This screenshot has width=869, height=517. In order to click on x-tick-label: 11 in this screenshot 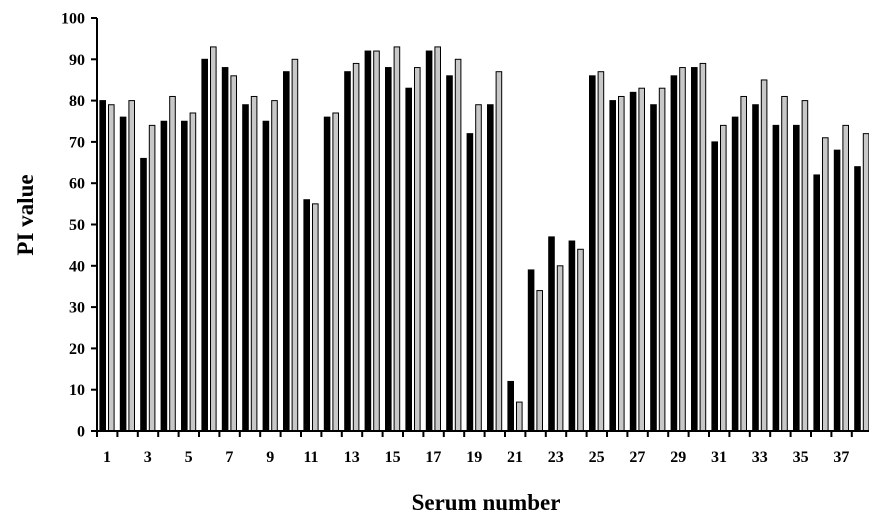, I will do `click(310, 457)`.